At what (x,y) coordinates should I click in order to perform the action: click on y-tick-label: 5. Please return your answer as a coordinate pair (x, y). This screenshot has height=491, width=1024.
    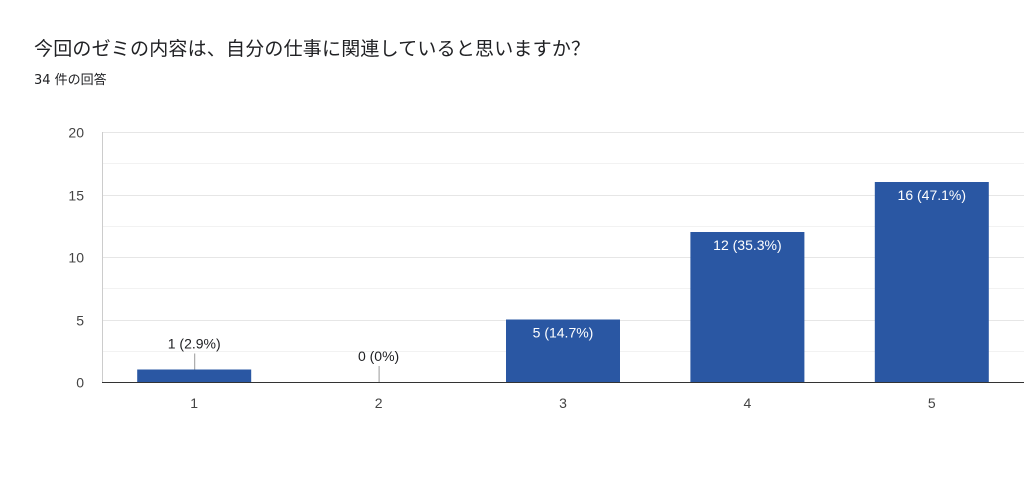
    Looking at the image, I should click on (80, 321).